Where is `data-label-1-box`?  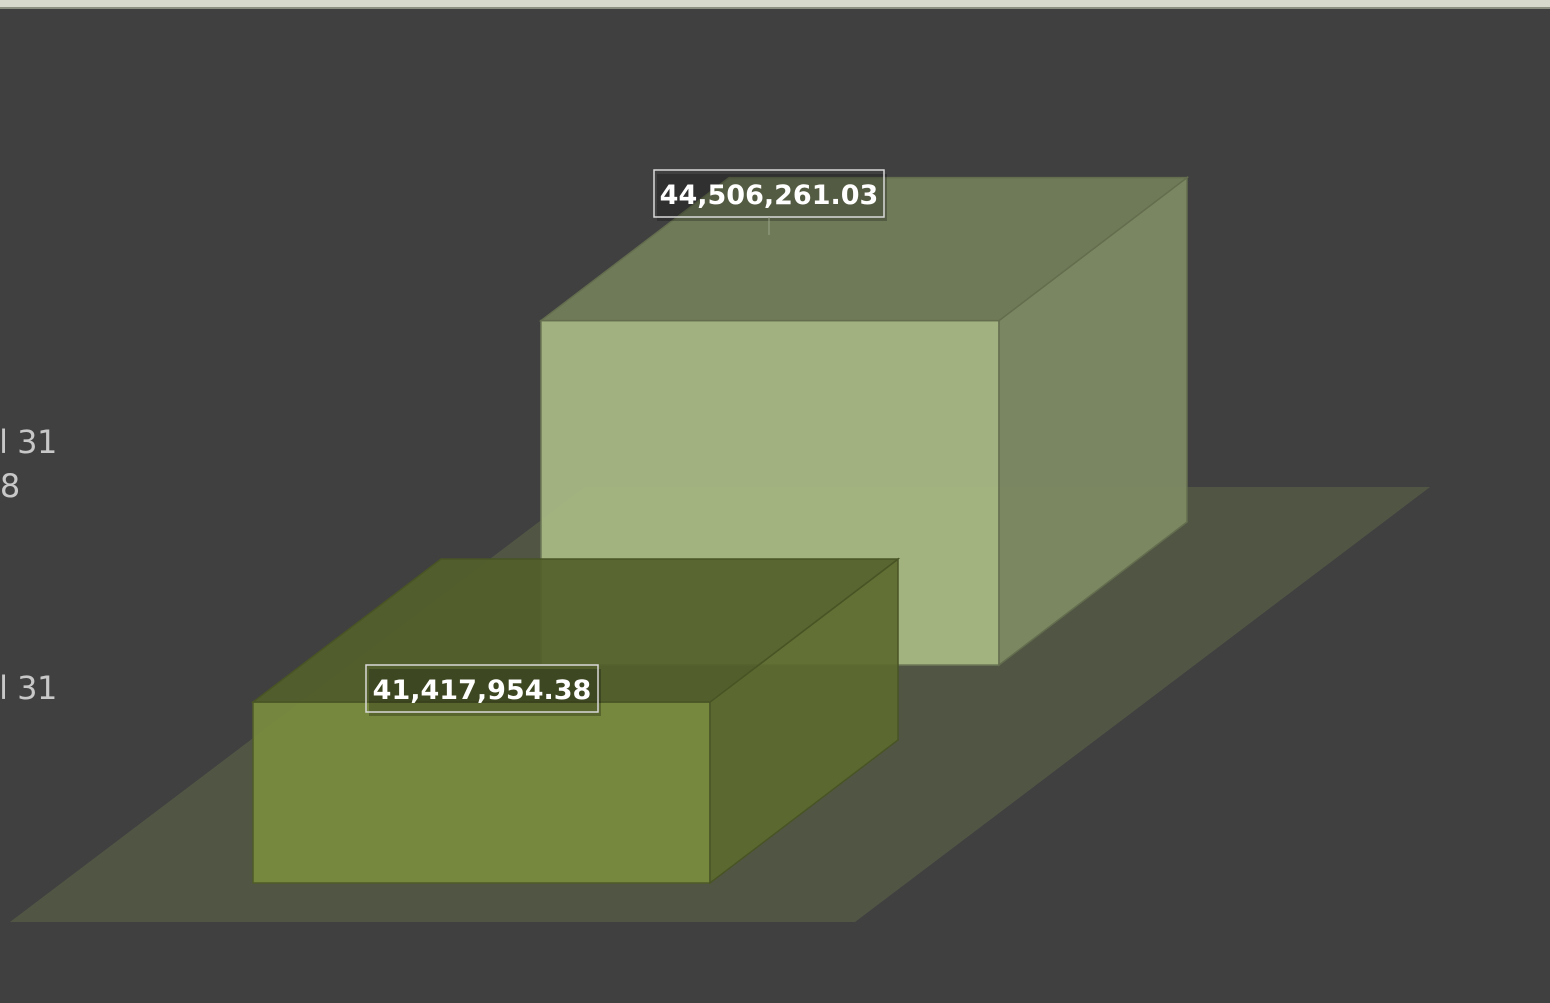
data-label-1-box is located at coordinates (482, 688).